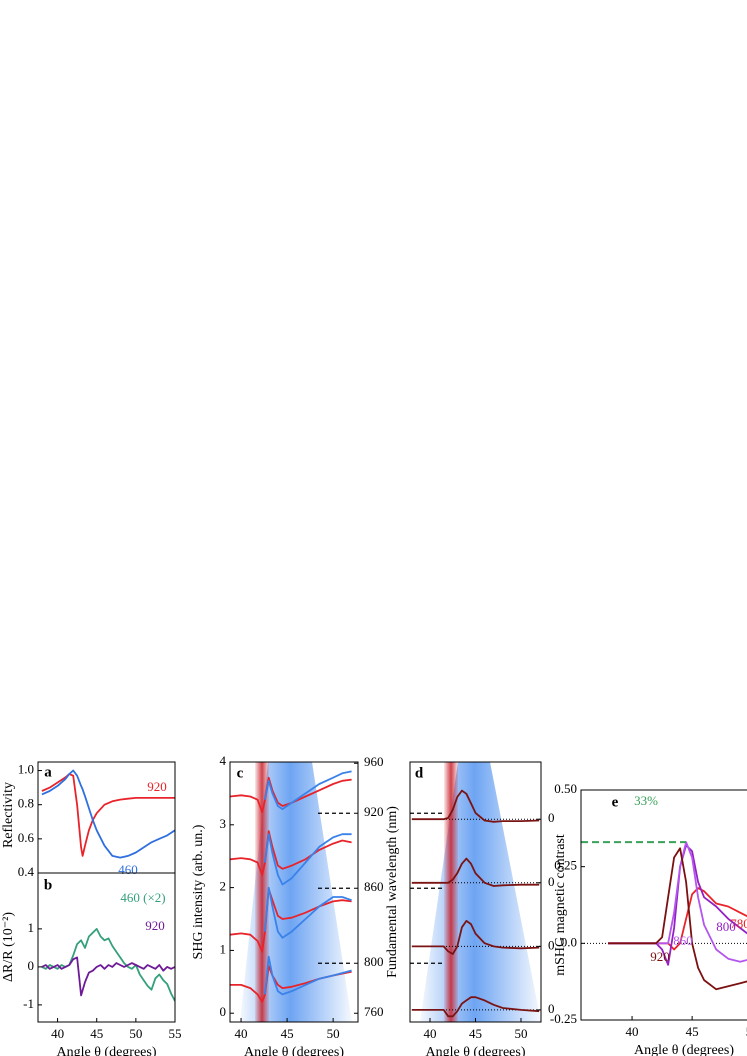 The image size is (747, 1056). I want to click on y-tick-label: 1.0, so click(26, 769).